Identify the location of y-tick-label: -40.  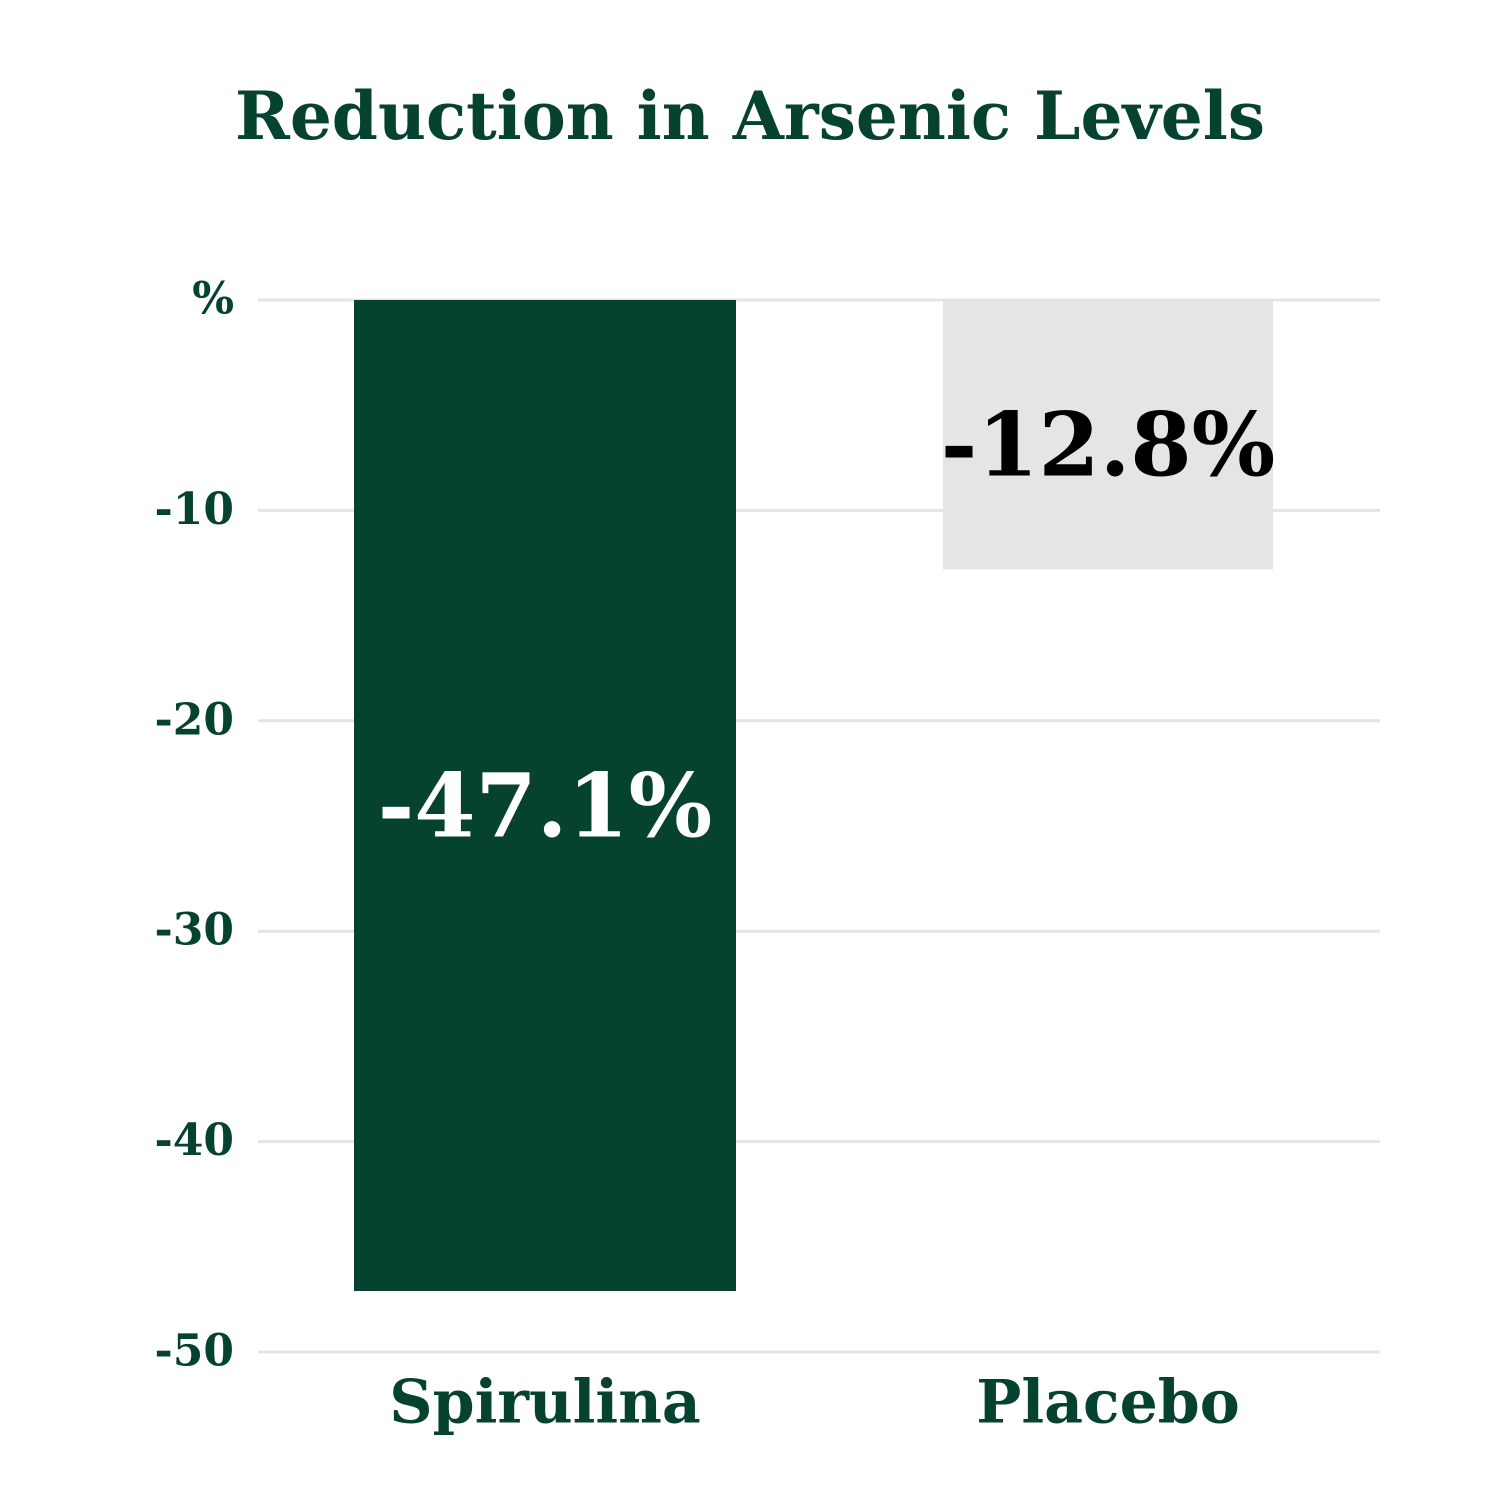
(195, 1140).